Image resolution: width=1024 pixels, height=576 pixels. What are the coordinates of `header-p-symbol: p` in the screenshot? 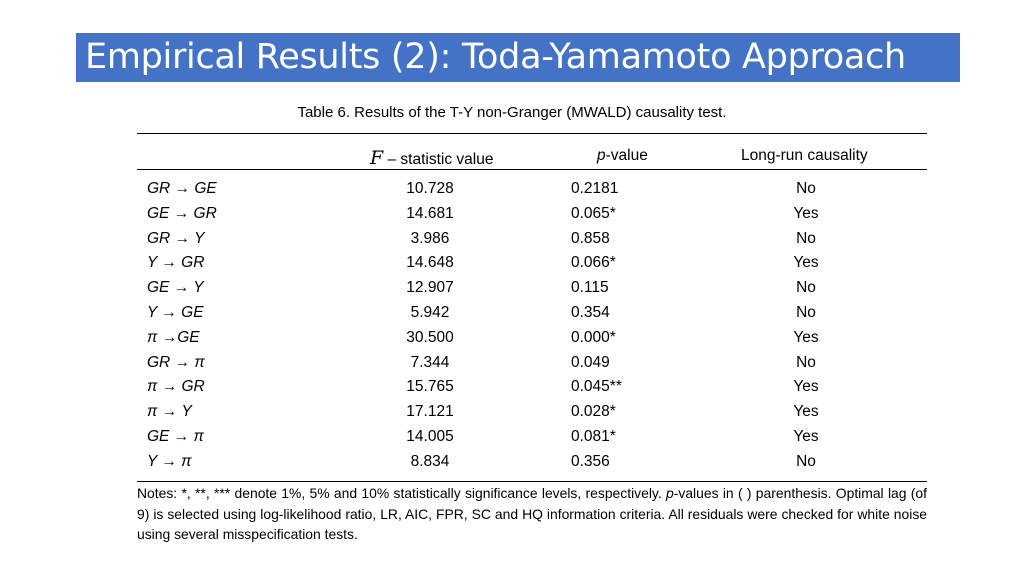 It's located at (601, 155).